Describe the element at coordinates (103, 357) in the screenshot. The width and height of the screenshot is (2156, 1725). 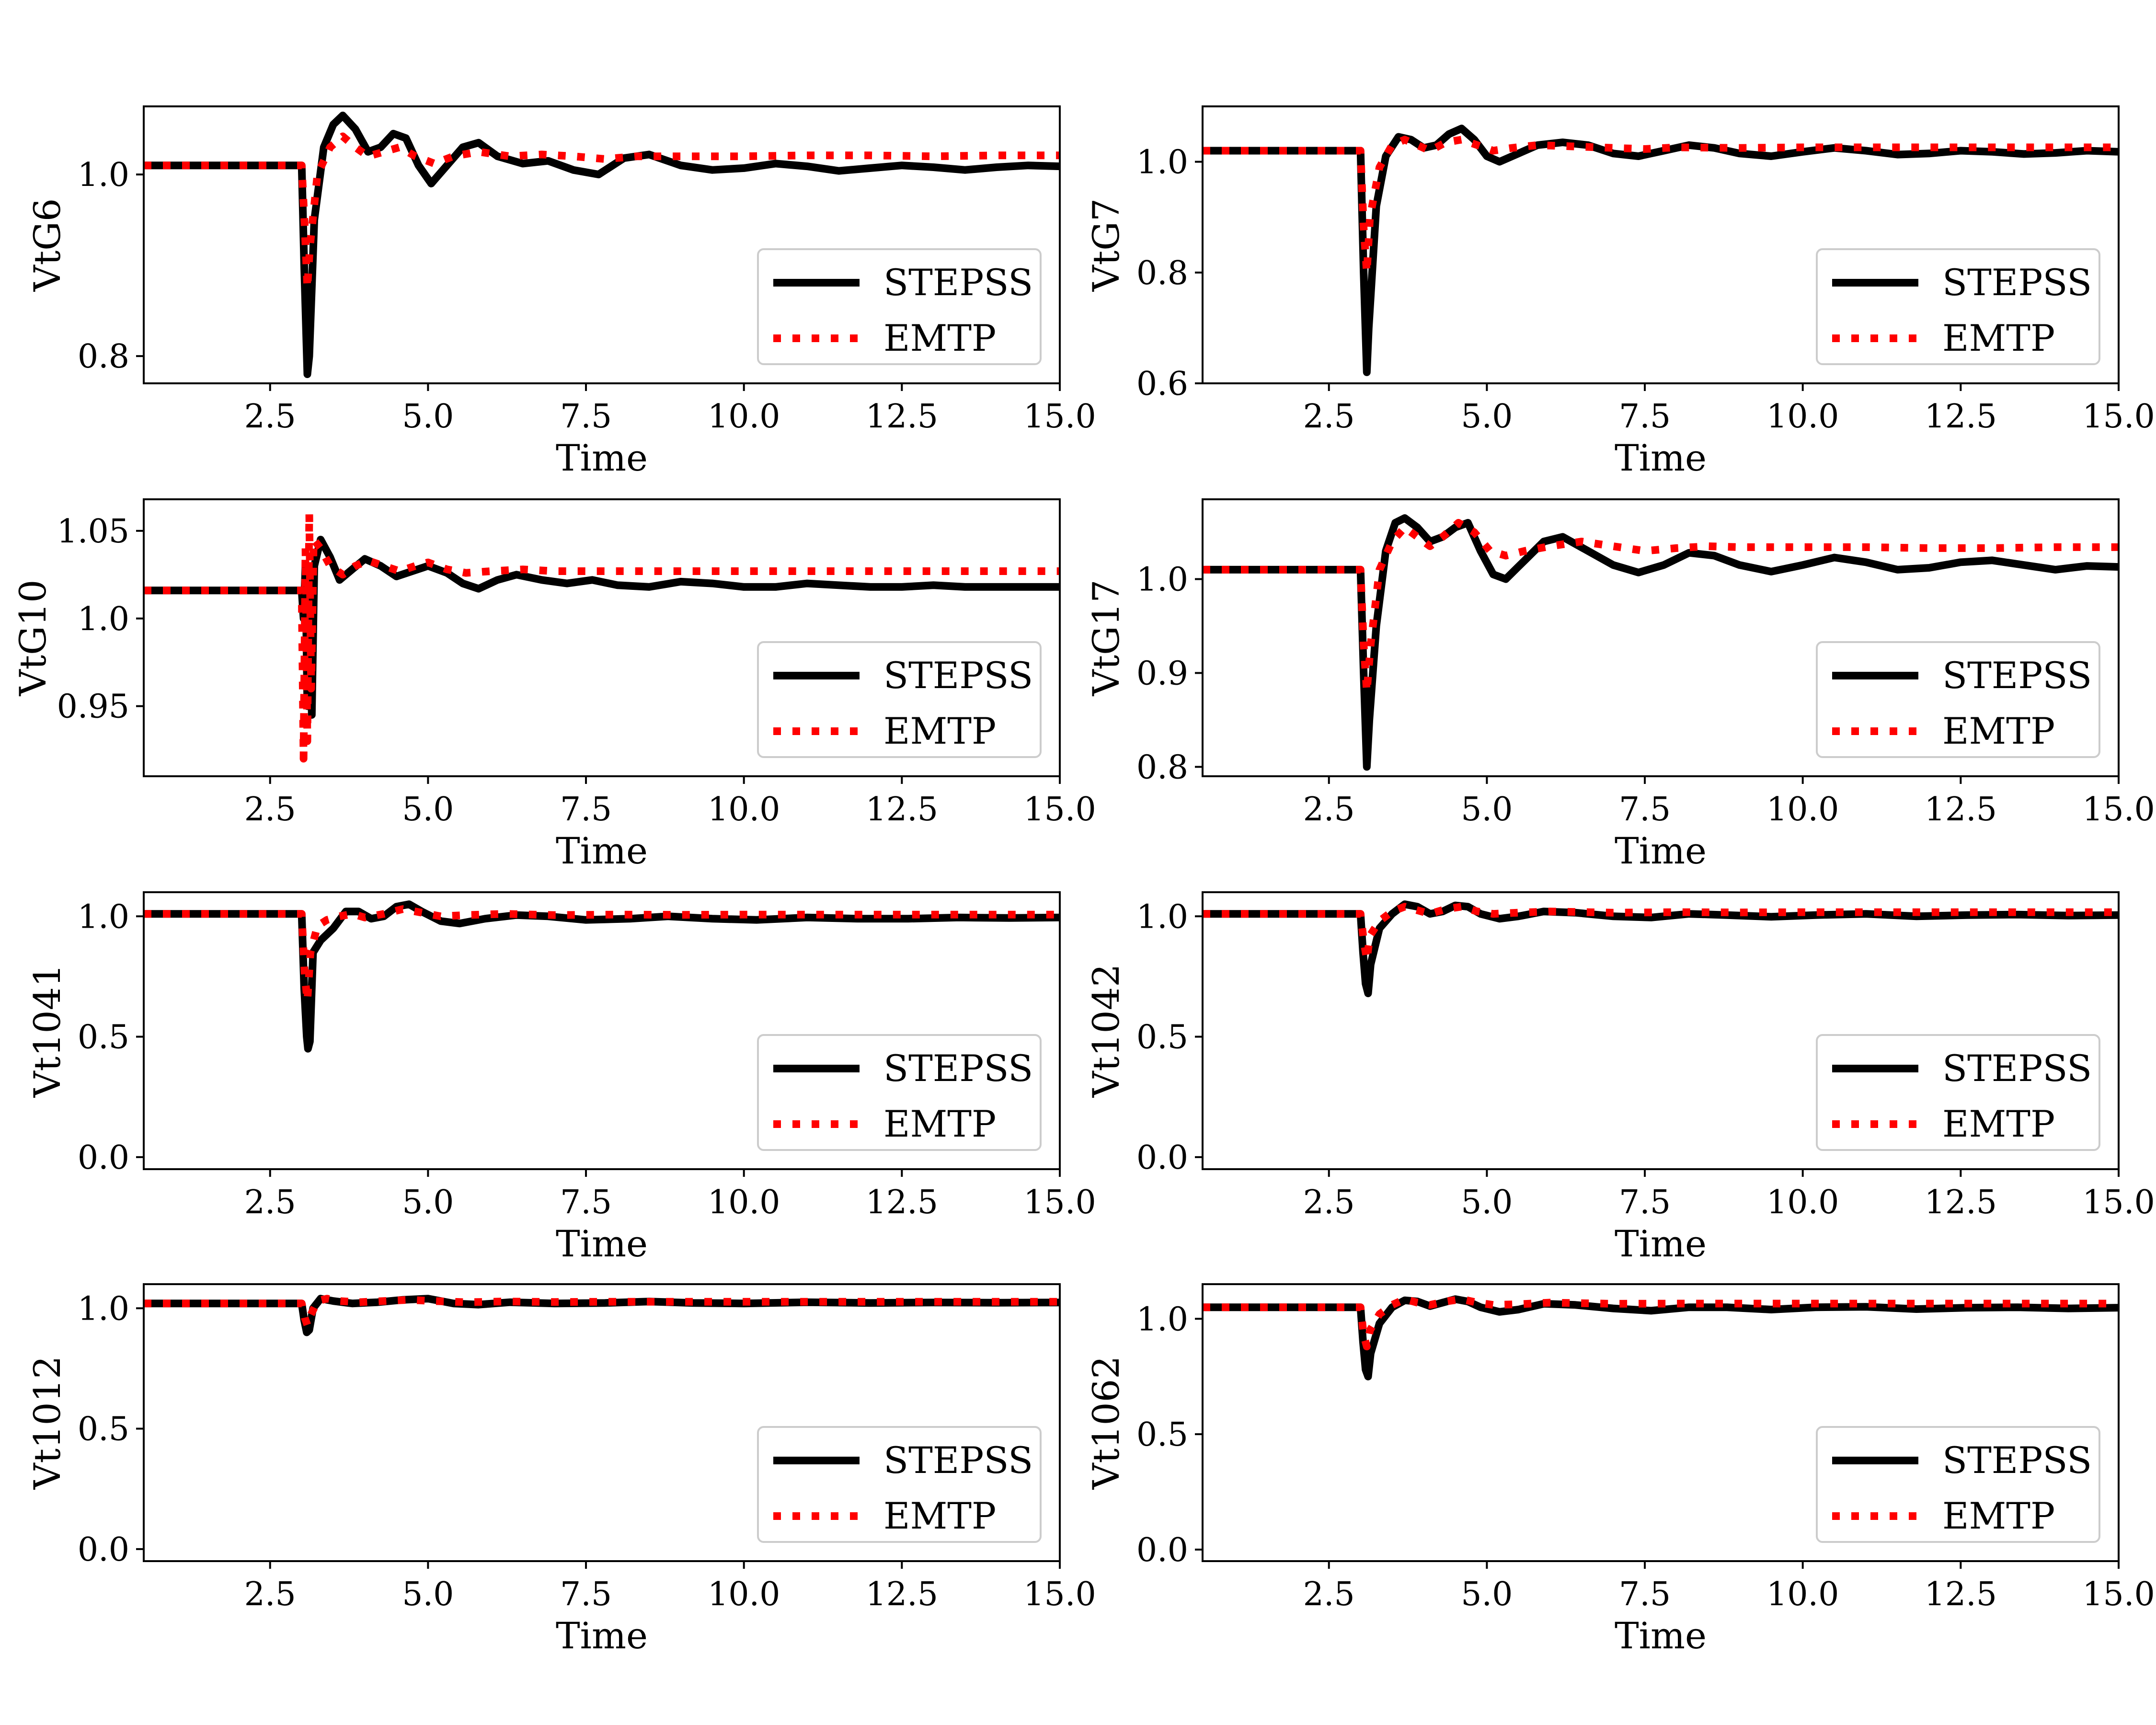
I see `y-tick-label: 0.8` at that location.